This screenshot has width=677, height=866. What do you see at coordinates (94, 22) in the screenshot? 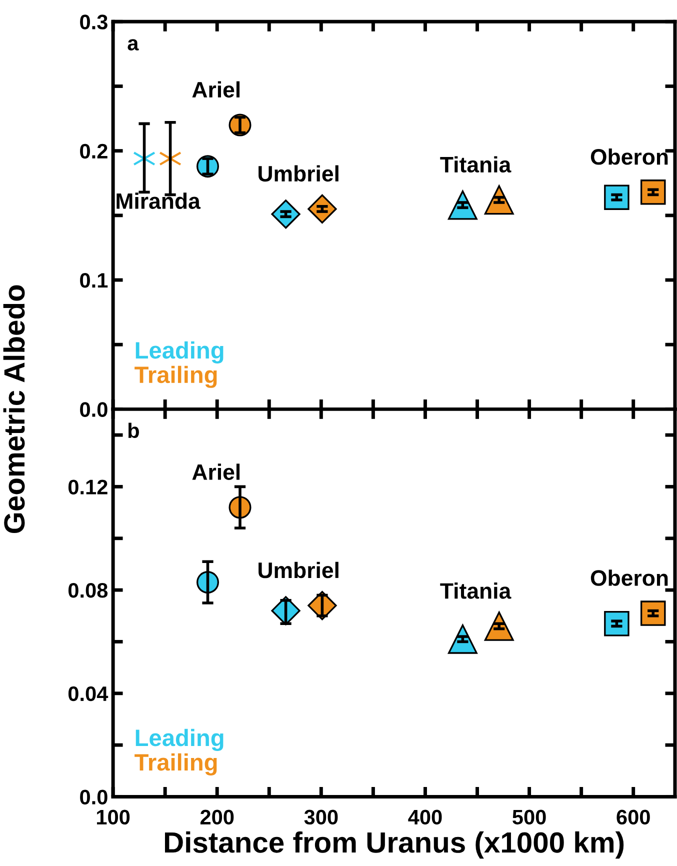
I see `y-tick-label: 0.3` at bounding box center [94, 22].